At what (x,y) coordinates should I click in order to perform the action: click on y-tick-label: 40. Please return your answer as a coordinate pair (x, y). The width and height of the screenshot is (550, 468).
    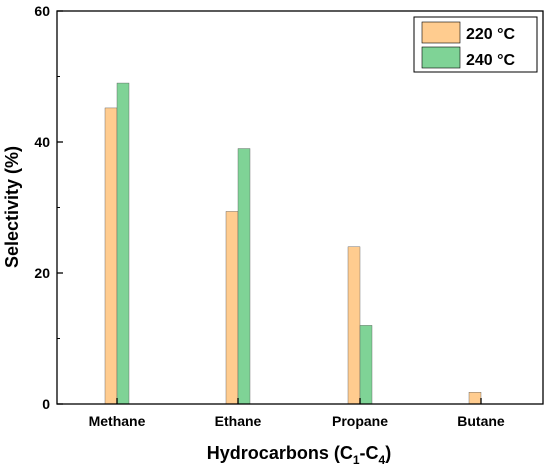
    Looking at the image, I should click on (42, 142).